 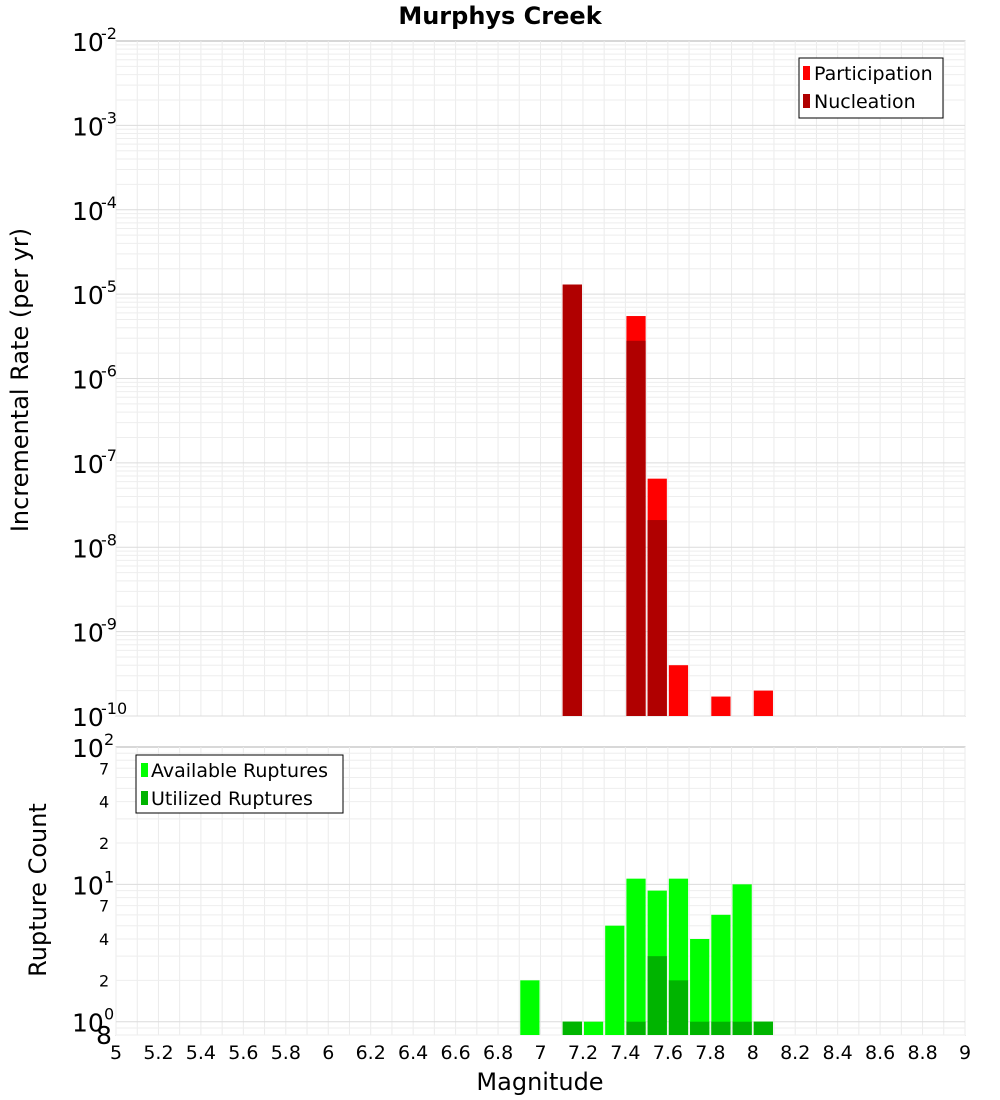 What do you see at coordinates (371, 1053) in the screenshot?
I see `x-tick-label: 6.2` at bounding box center [371, 1053].